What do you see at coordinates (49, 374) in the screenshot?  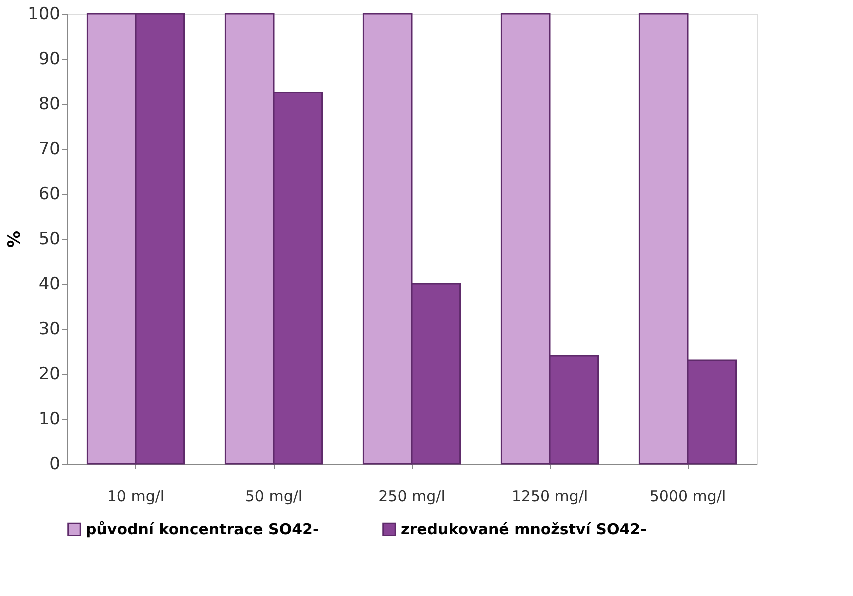 I see `y-tick-label: 20` at bounding box center [49, 374].